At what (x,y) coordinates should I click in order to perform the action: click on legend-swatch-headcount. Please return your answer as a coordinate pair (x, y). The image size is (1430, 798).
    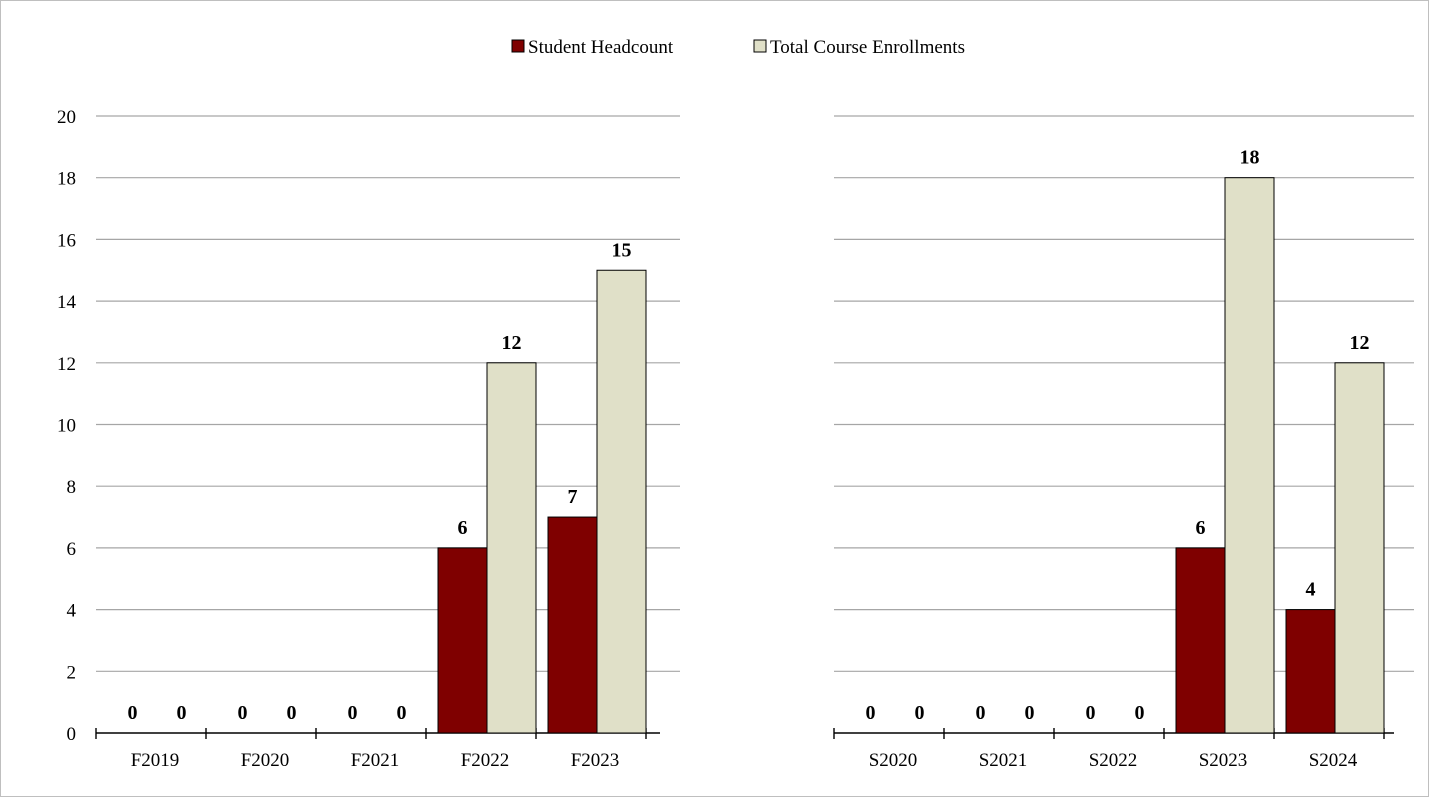
    Looking at the image, I should click on (518, 46).